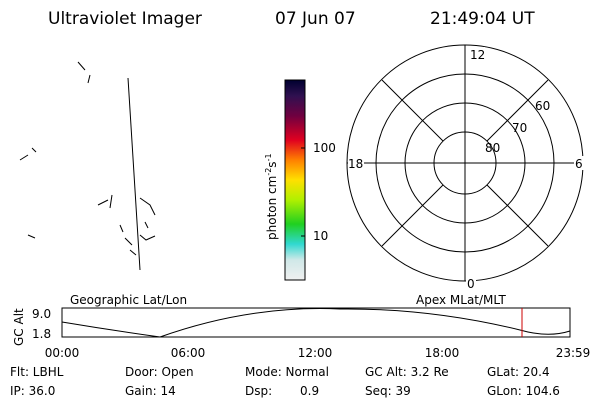 The image size is (600, 400). What do you see at coordinates (258, 391) in the screenshot?
I see `field: Dsp:` at bounding box center [258, 391].